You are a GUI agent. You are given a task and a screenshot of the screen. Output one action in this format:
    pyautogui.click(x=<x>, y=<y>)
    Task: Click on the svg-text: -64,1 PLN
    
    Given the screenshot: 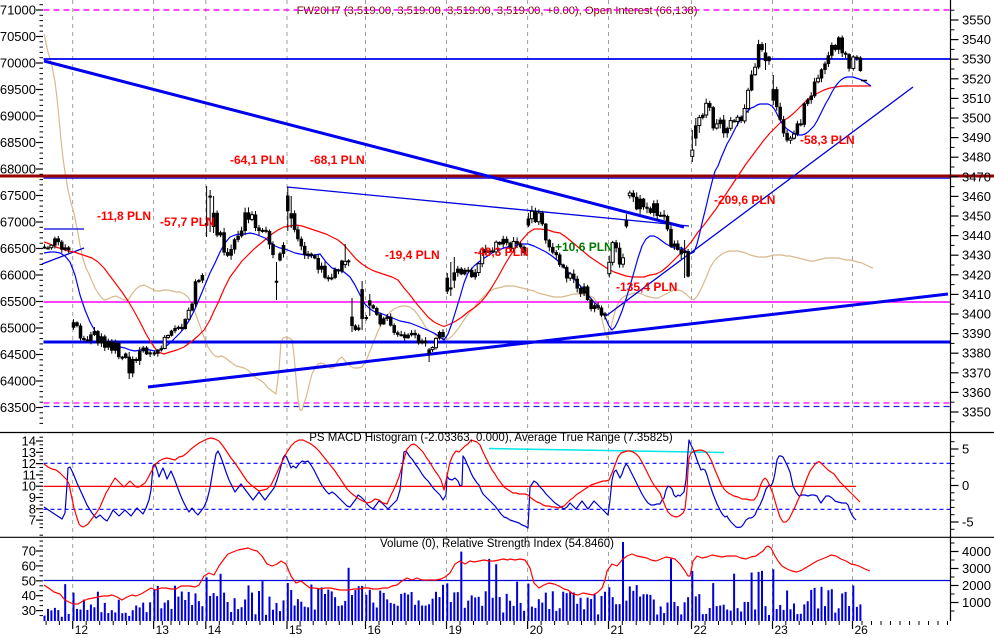 What is the action you would take?
    pyautogui.click(x=257, y=160)
    